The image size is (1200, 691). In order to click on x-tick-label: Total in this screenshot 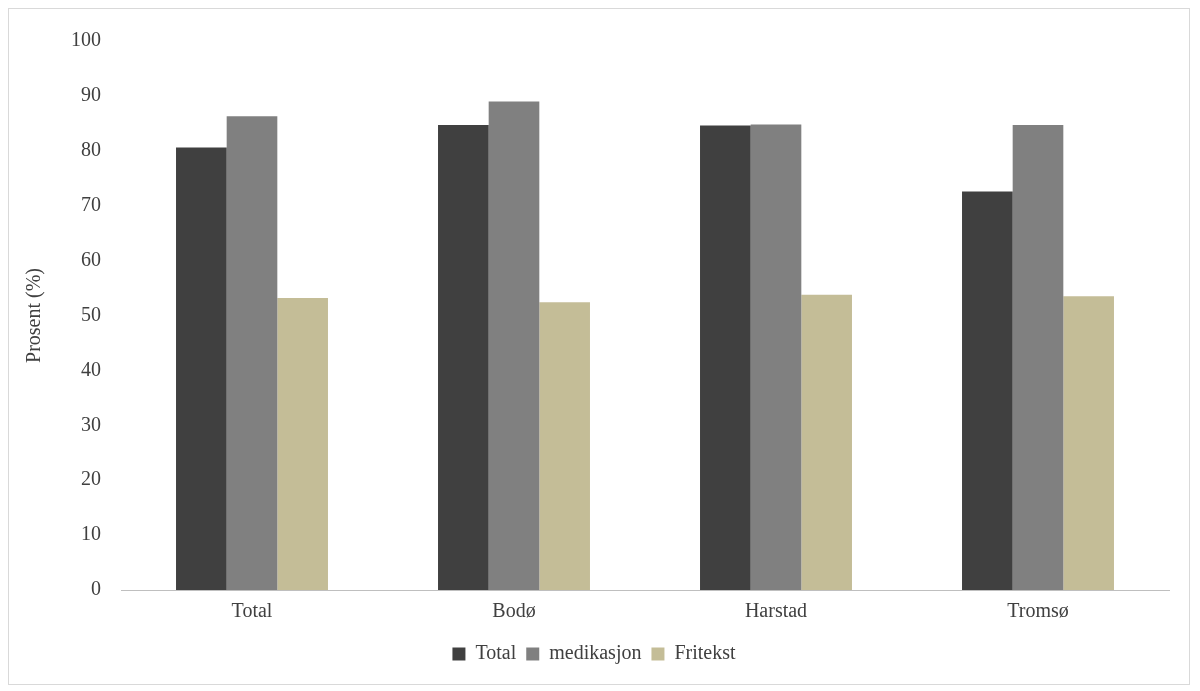, I will do `click(252, 610)`.